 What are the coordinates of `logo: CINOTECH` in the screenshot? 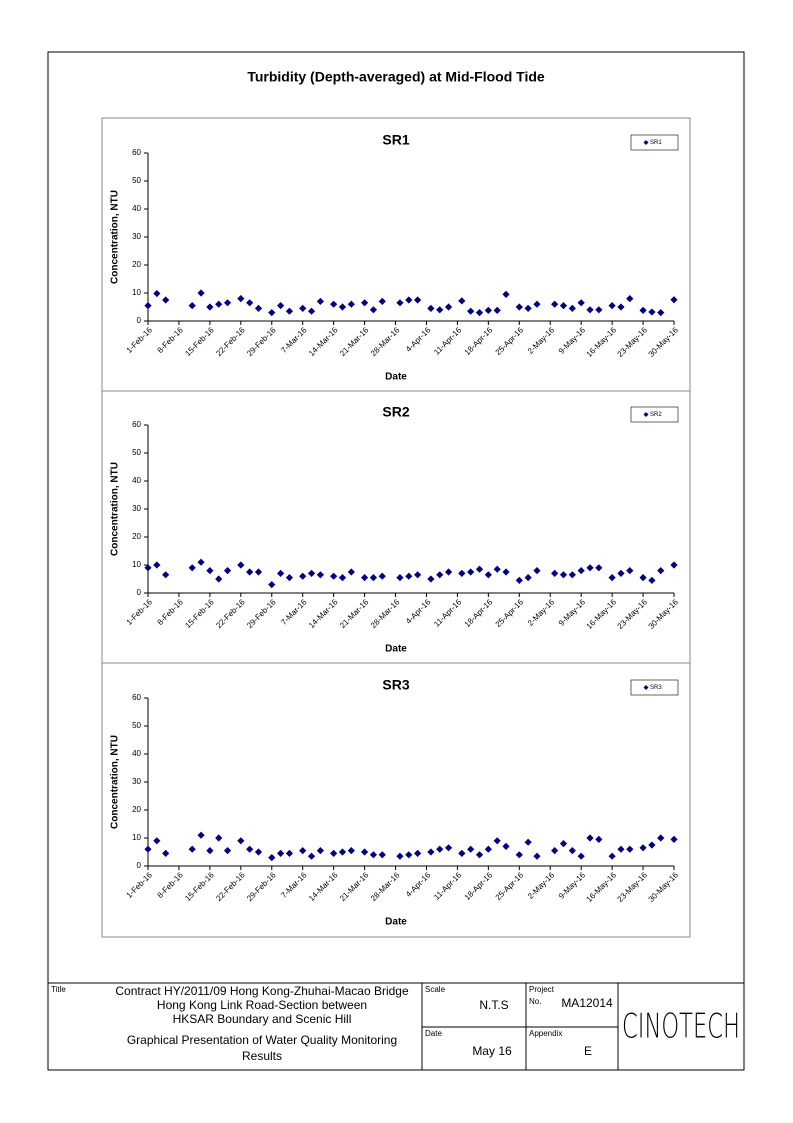 It's located at (681, 1027).